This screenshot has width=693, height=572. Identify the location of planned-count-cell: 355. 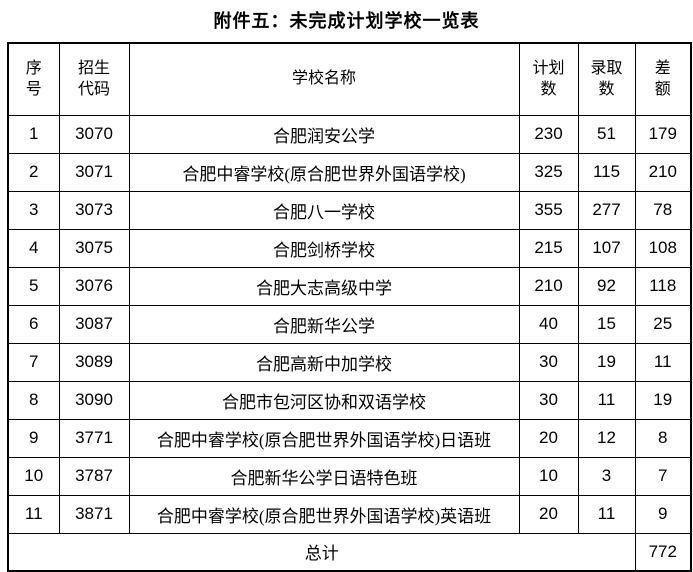
(548, 210).